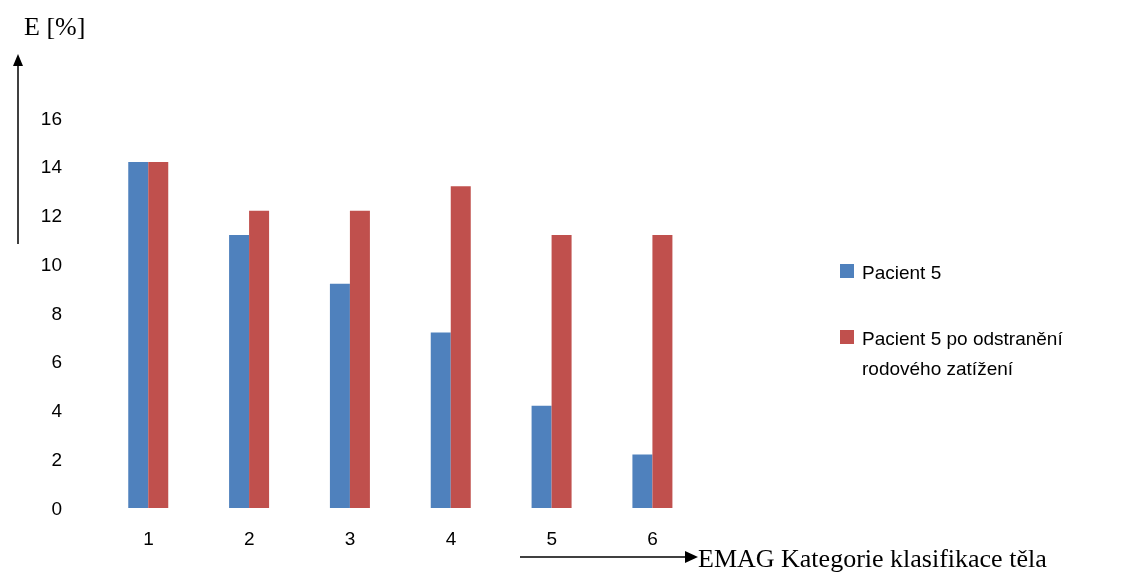  Describe the element at coordinates (55, 27) in the screenshot. I see `y-axis-title: E [%]` at that location.